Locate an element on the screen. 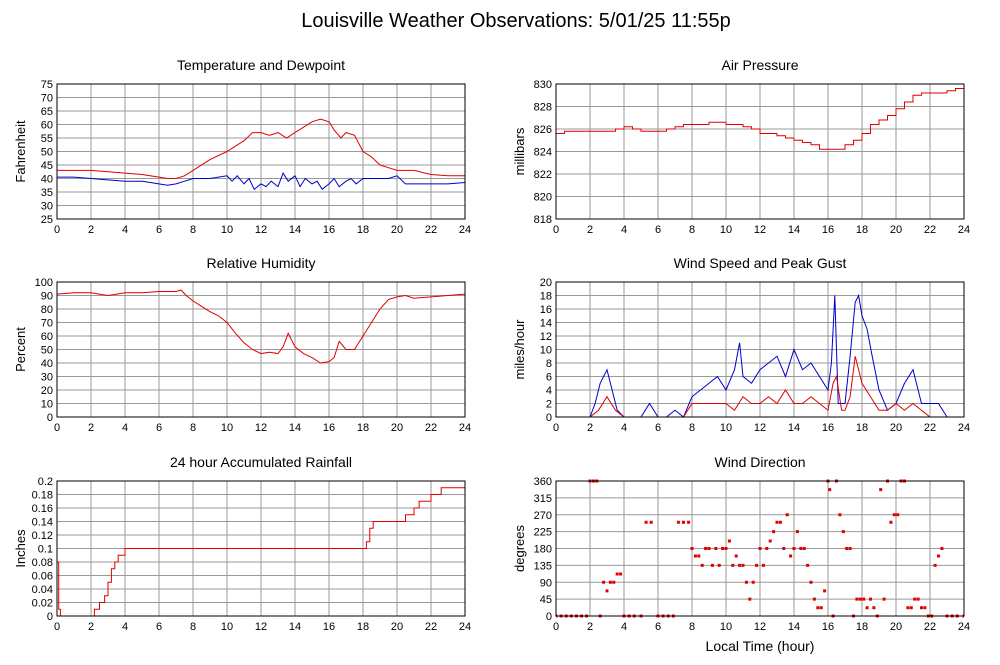  y-tick-label: 0.2 is located at coordinates (45, 482).